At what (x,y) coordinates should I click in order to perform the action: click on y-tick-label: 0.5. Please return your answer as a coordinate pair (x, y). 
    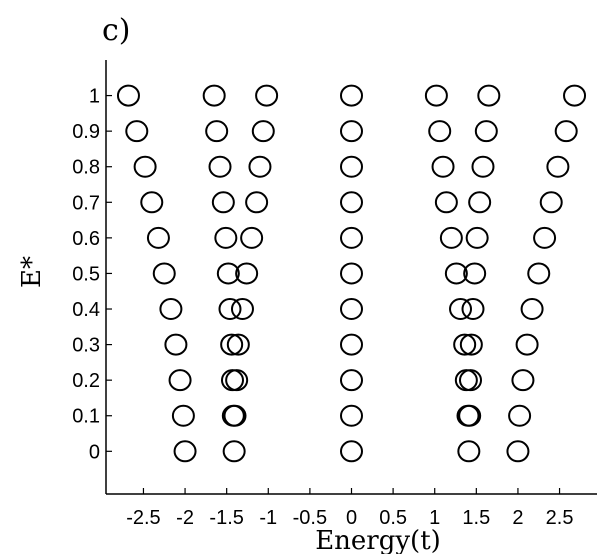
    Looking at the image, I should click on (86, 274).